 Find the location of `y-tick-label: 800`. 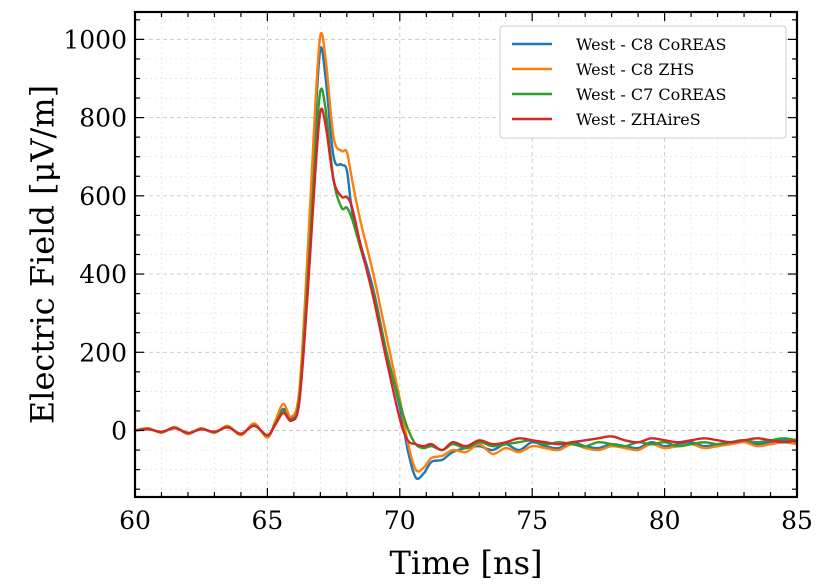

y-tick-label: 800 is located at coordinates (103, 118).